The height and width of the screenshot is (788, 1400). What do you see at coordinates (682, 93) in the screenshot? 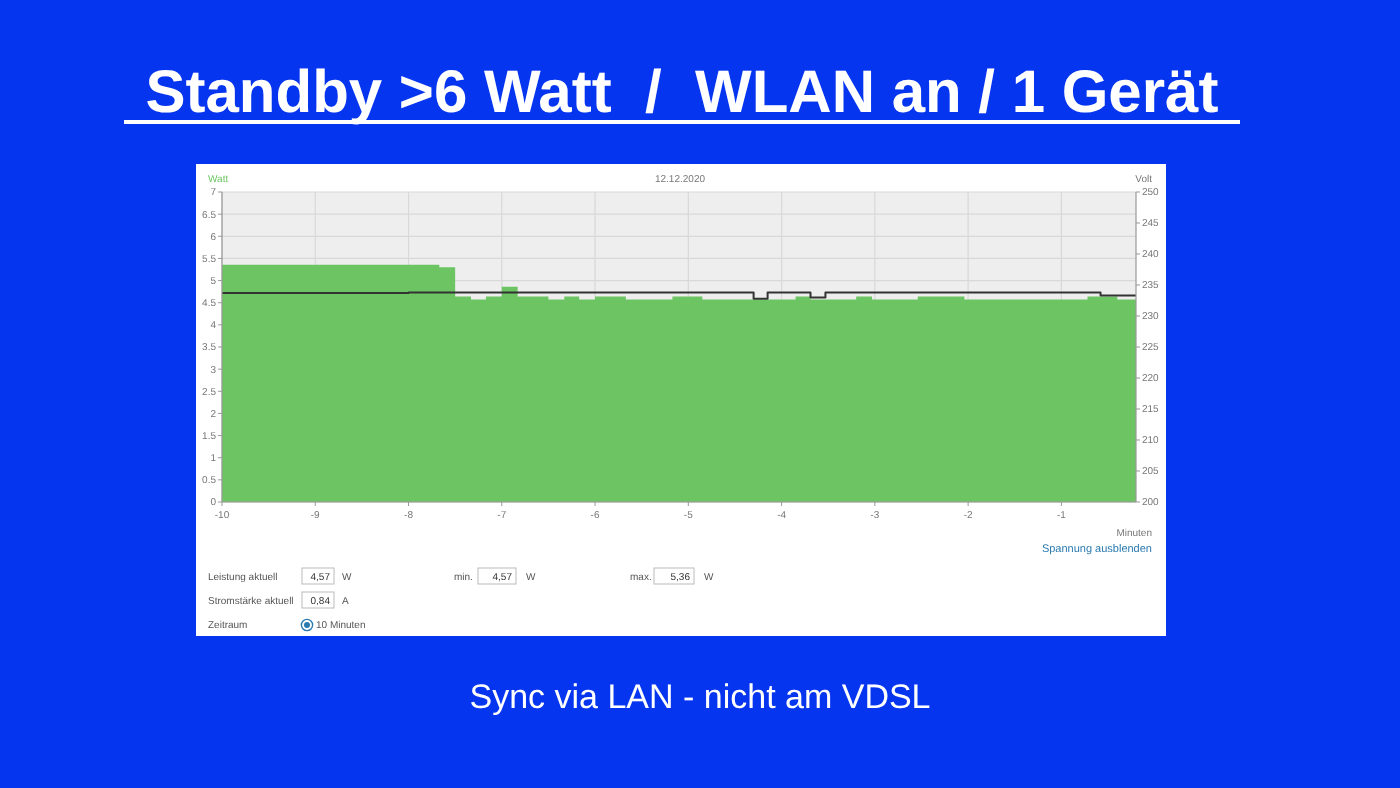
I see `chart-title: Standby >6 Watt / WLAN an / 1 Gerät` at bounding box center [682, 93].